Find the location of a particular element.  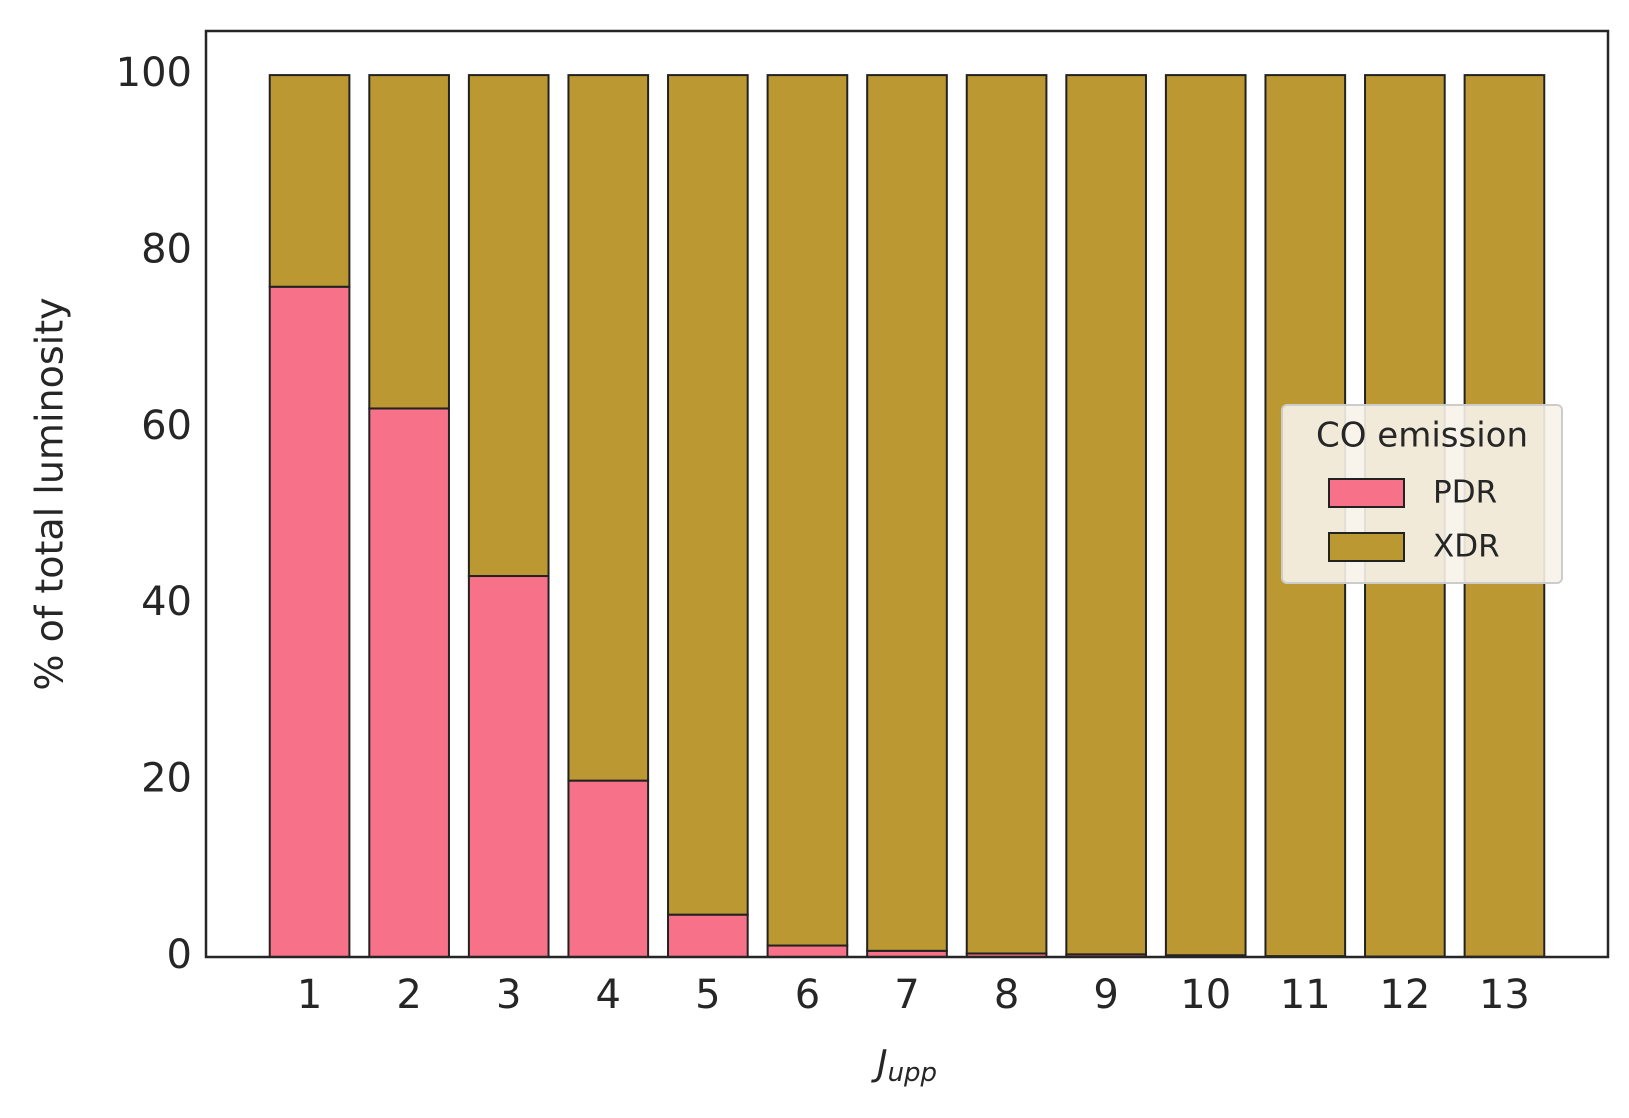

y-tick-label: 60 is located at coordinates (166, 426).